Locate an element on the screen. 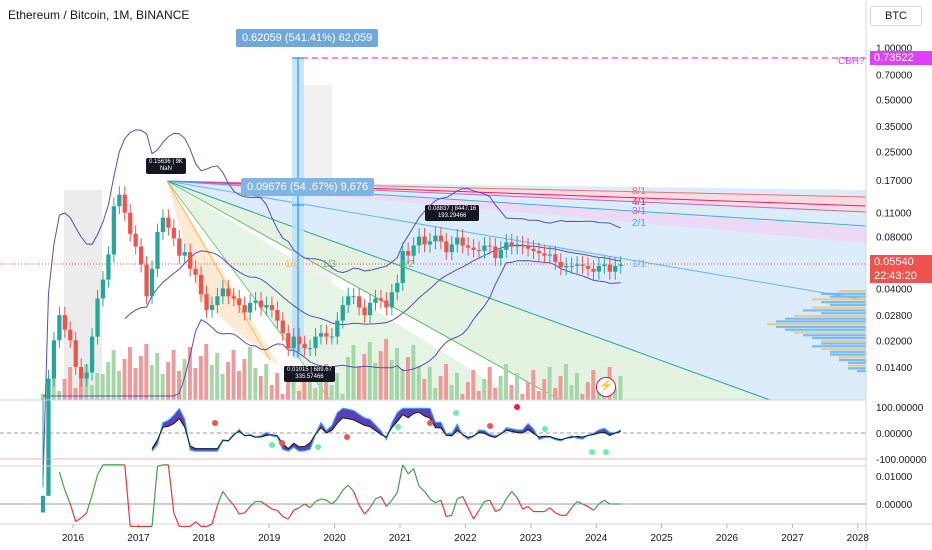  y-tick-label: 0.17000 is located at coordinates (894, 181).